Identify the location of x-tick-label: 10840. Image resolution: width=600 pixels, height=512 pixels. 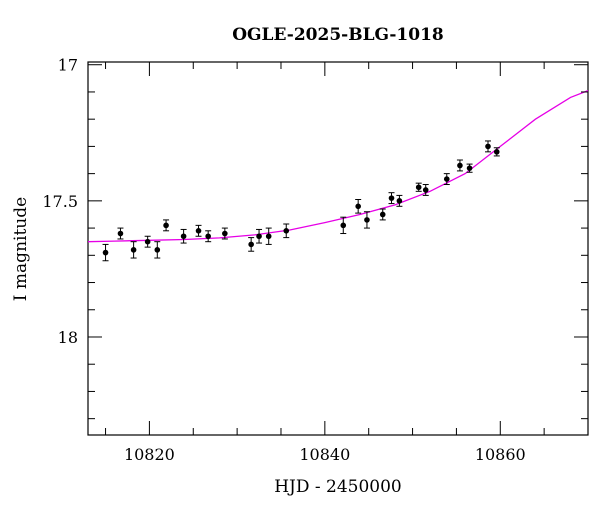
(324, 454).